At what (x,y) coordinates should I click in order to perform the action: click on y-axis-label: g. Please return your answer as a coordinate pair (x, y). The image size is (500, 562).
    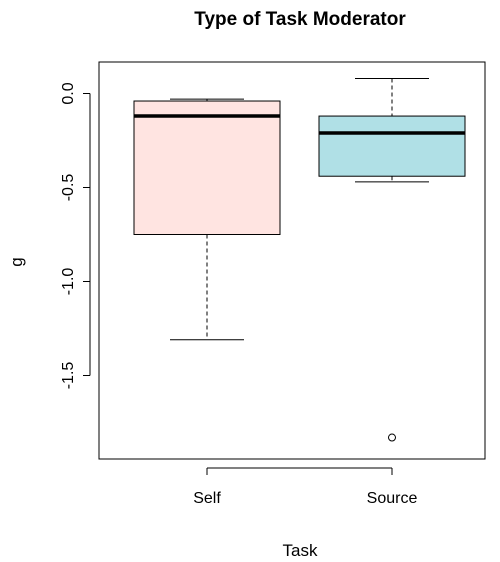
    Looking at the image, I should click on (16, 261).